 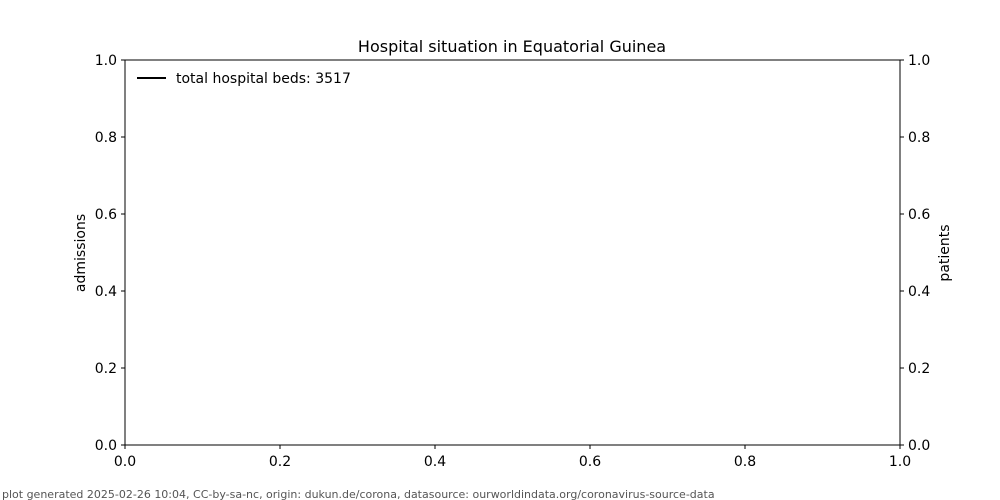 I want to click on x-tick-label: 0.8, so click(x=745, y=462).